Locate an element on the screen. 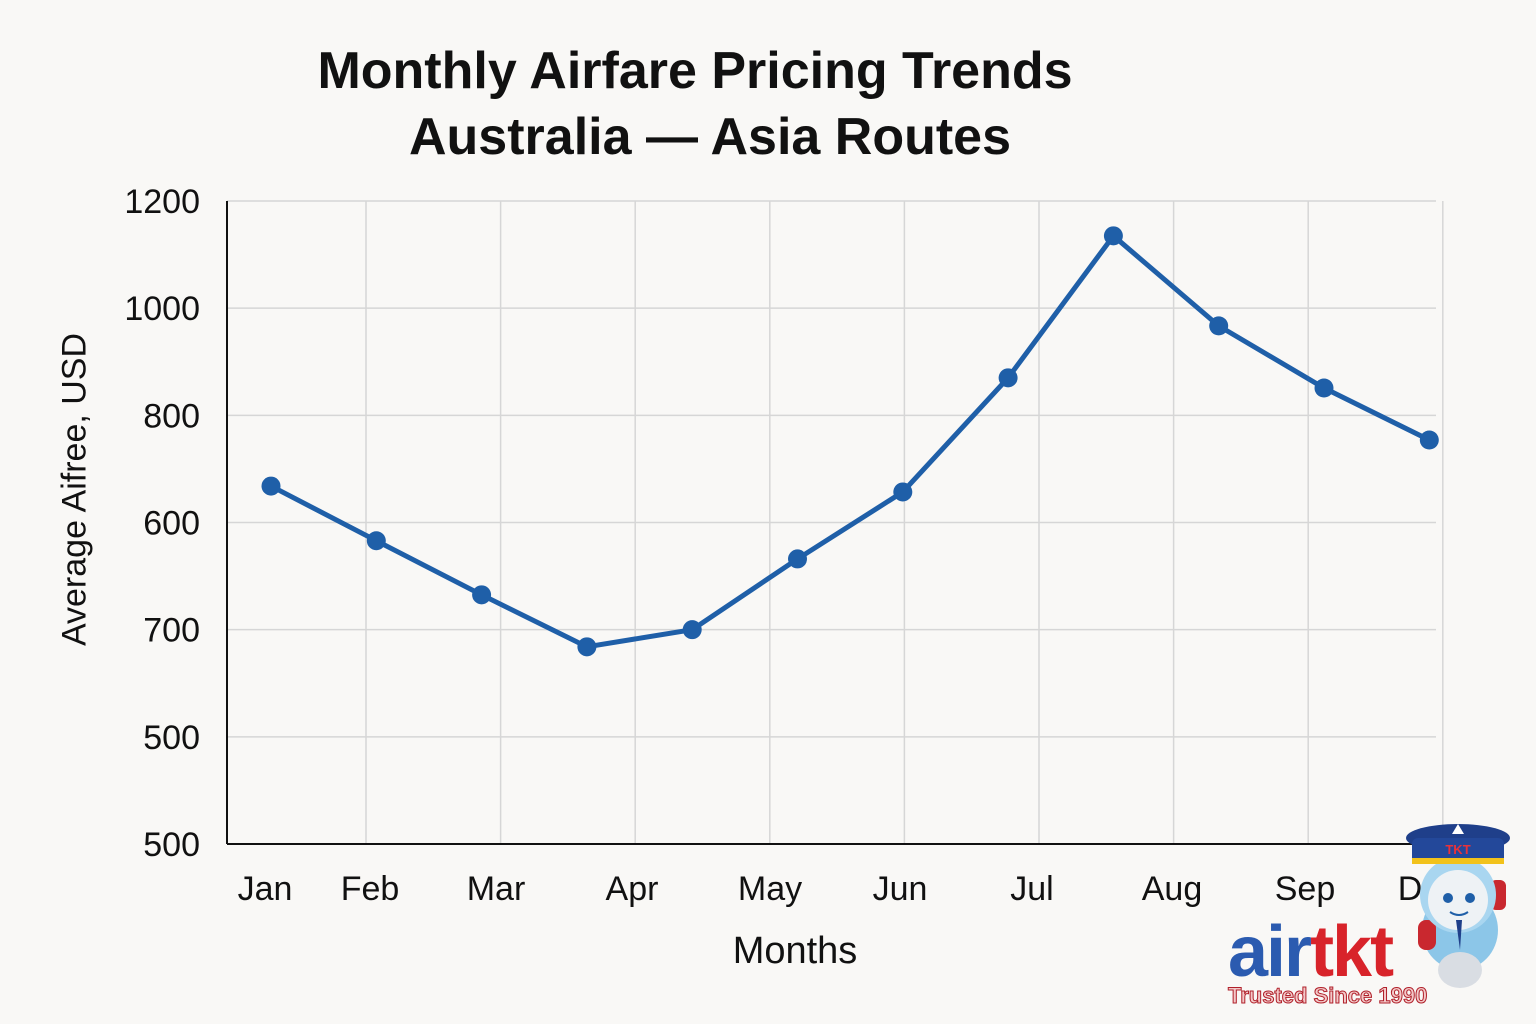 Image resolution: width=1536 pixels, height=1024 pixels. logo-air: air is located at coordinates (1270, 952).